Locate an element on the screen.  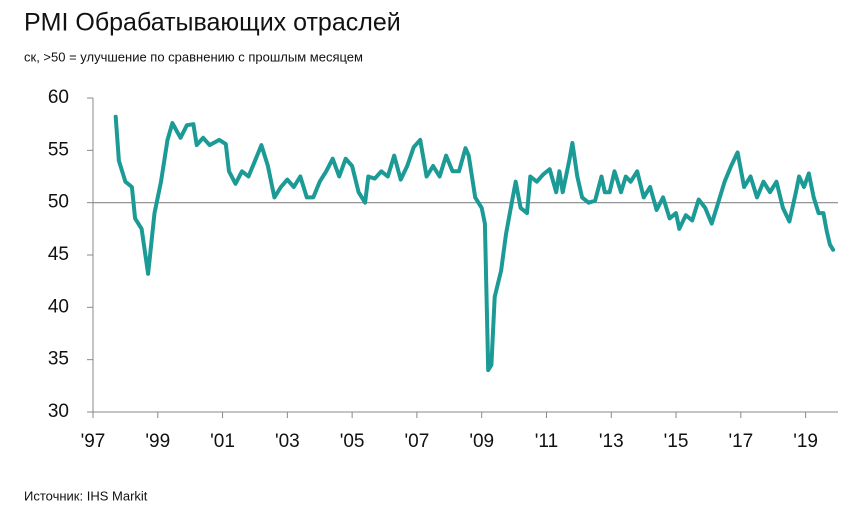
x-tick-label: '09 is located at coordinates (481, 441).